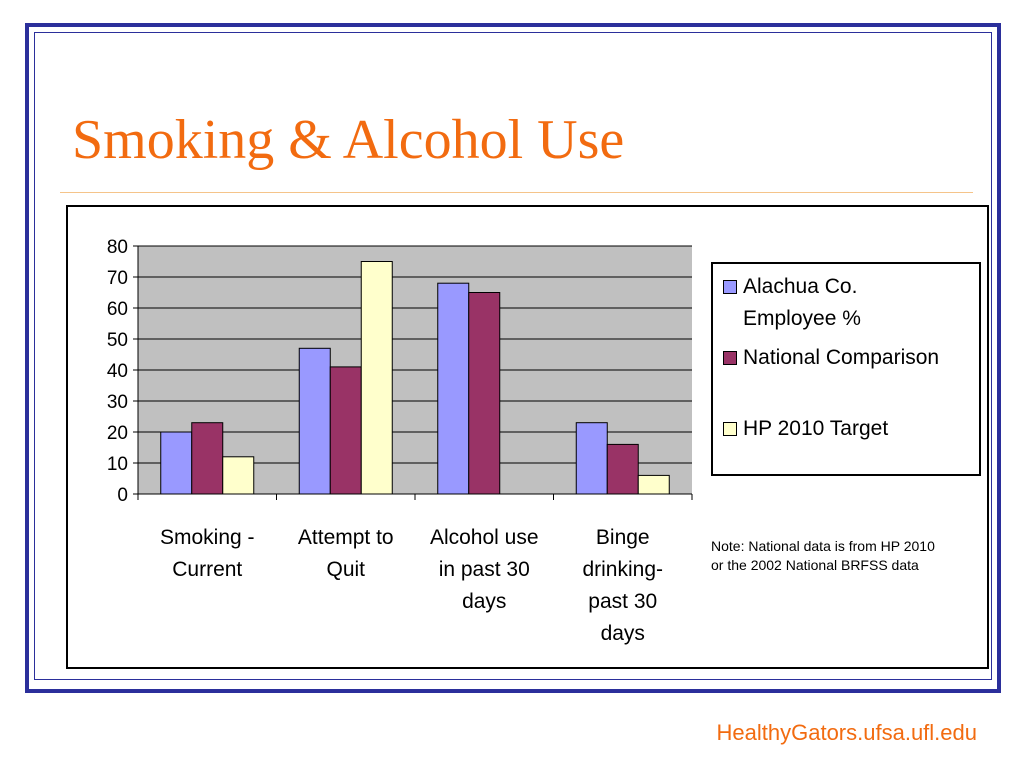 The width and height of the screenshot is (1024, 768). What do you see at coordinates (484, 537) in the screenshot?
I see `x-category-label: Alcohol use` at bounding box center [484, 537].